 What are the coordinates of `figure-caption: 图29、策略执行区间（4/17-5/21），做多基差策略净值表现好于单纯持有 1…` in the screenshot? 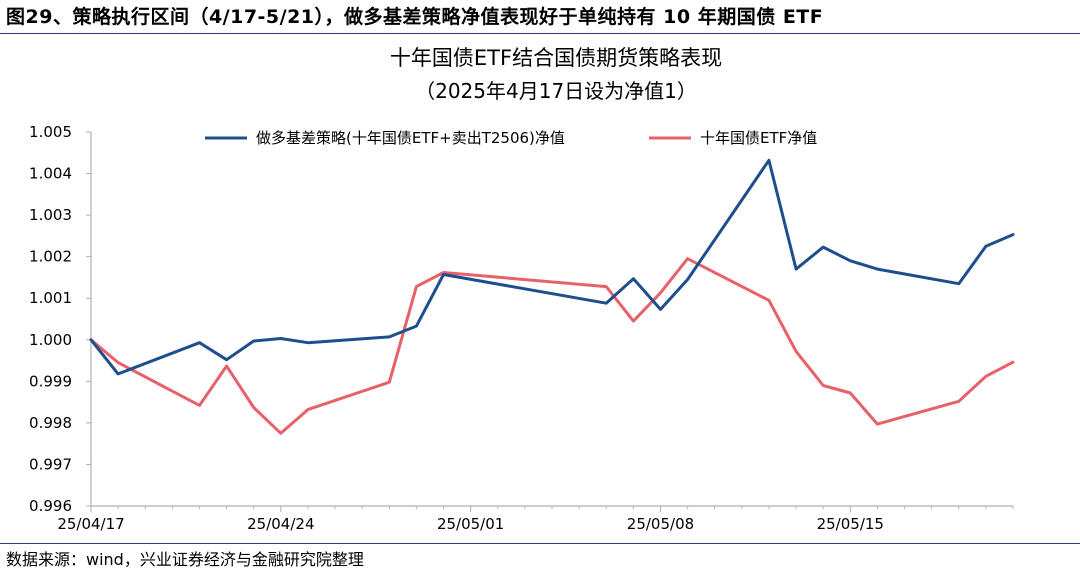 It's located at (415, 17).